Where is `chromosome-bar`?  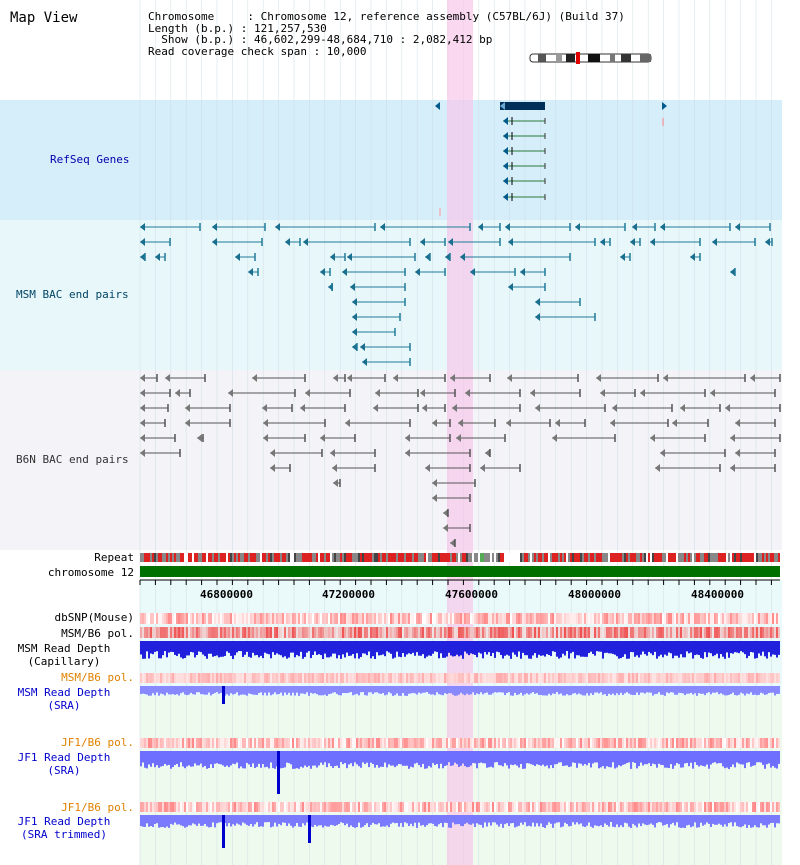
chromosome-bar is located at coordinates (460, 571).